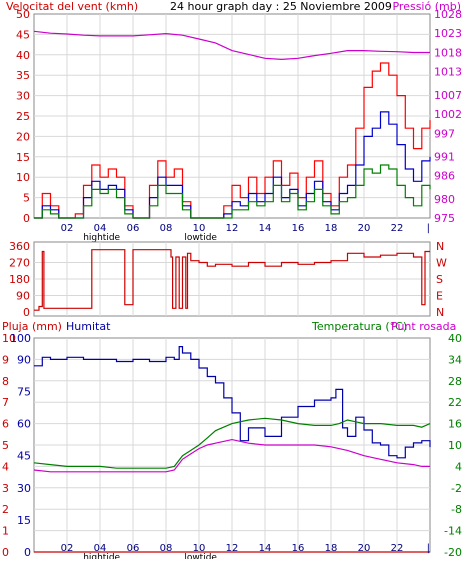 The image size is (465, 563). I want to click on compass-tick: E, so click(439, 296).